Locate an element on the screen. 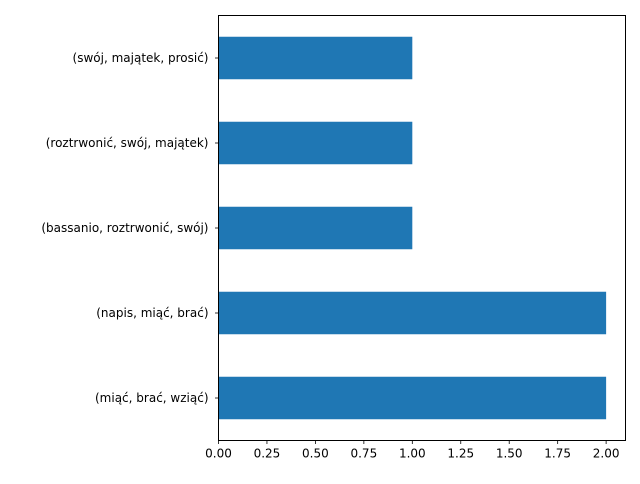 The height and width of the screenshot is (484, 640). y-tick-label: (miąć, brać, wziąć) is located at coordinates (152, 398).